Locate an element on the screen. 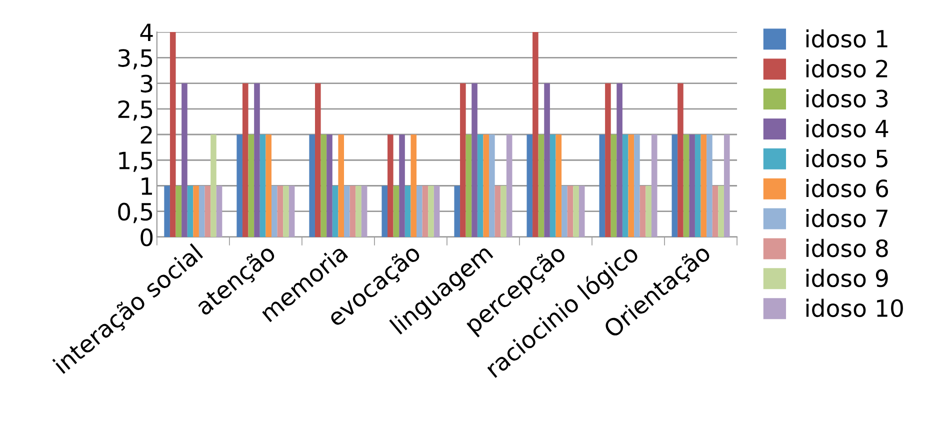 The width and height of the screenshot is (951, 427). legend-label: idoso 10 is located at coordinates (854, 308).